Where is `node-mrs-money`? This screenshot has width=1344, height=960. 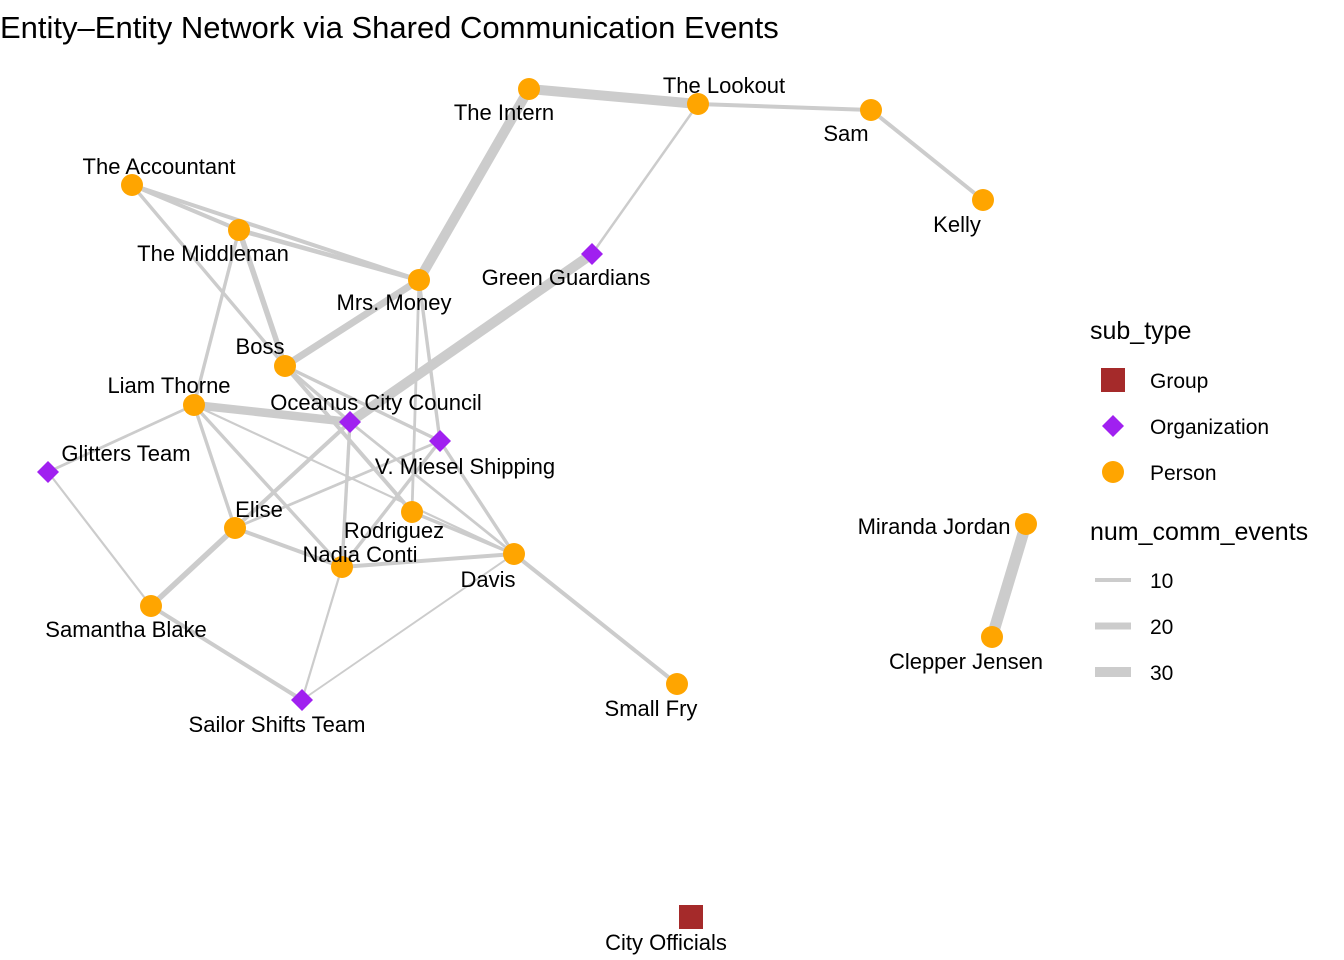 node-mrs-money is located at coordinates (419, 280).